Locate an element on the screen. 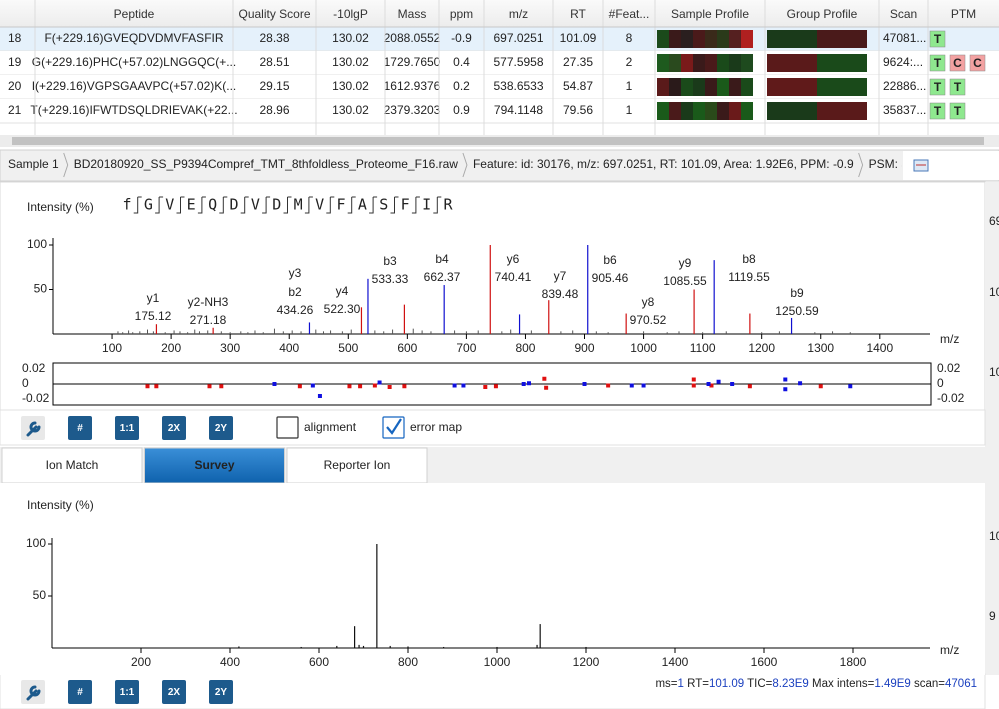  column-header: ppm is located at coordinates (461, 14).